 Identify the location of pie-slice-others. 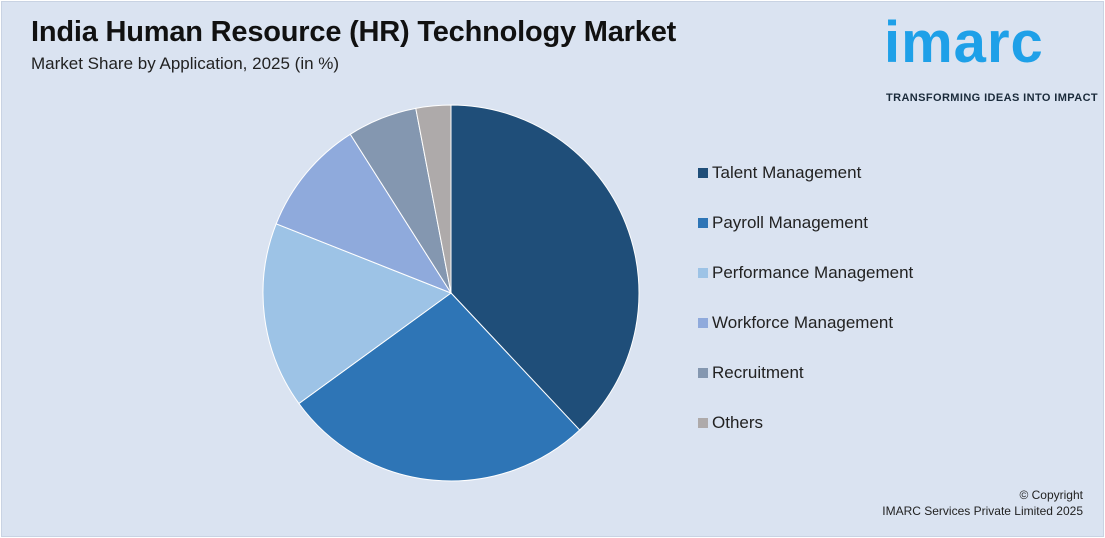
(433, 199).